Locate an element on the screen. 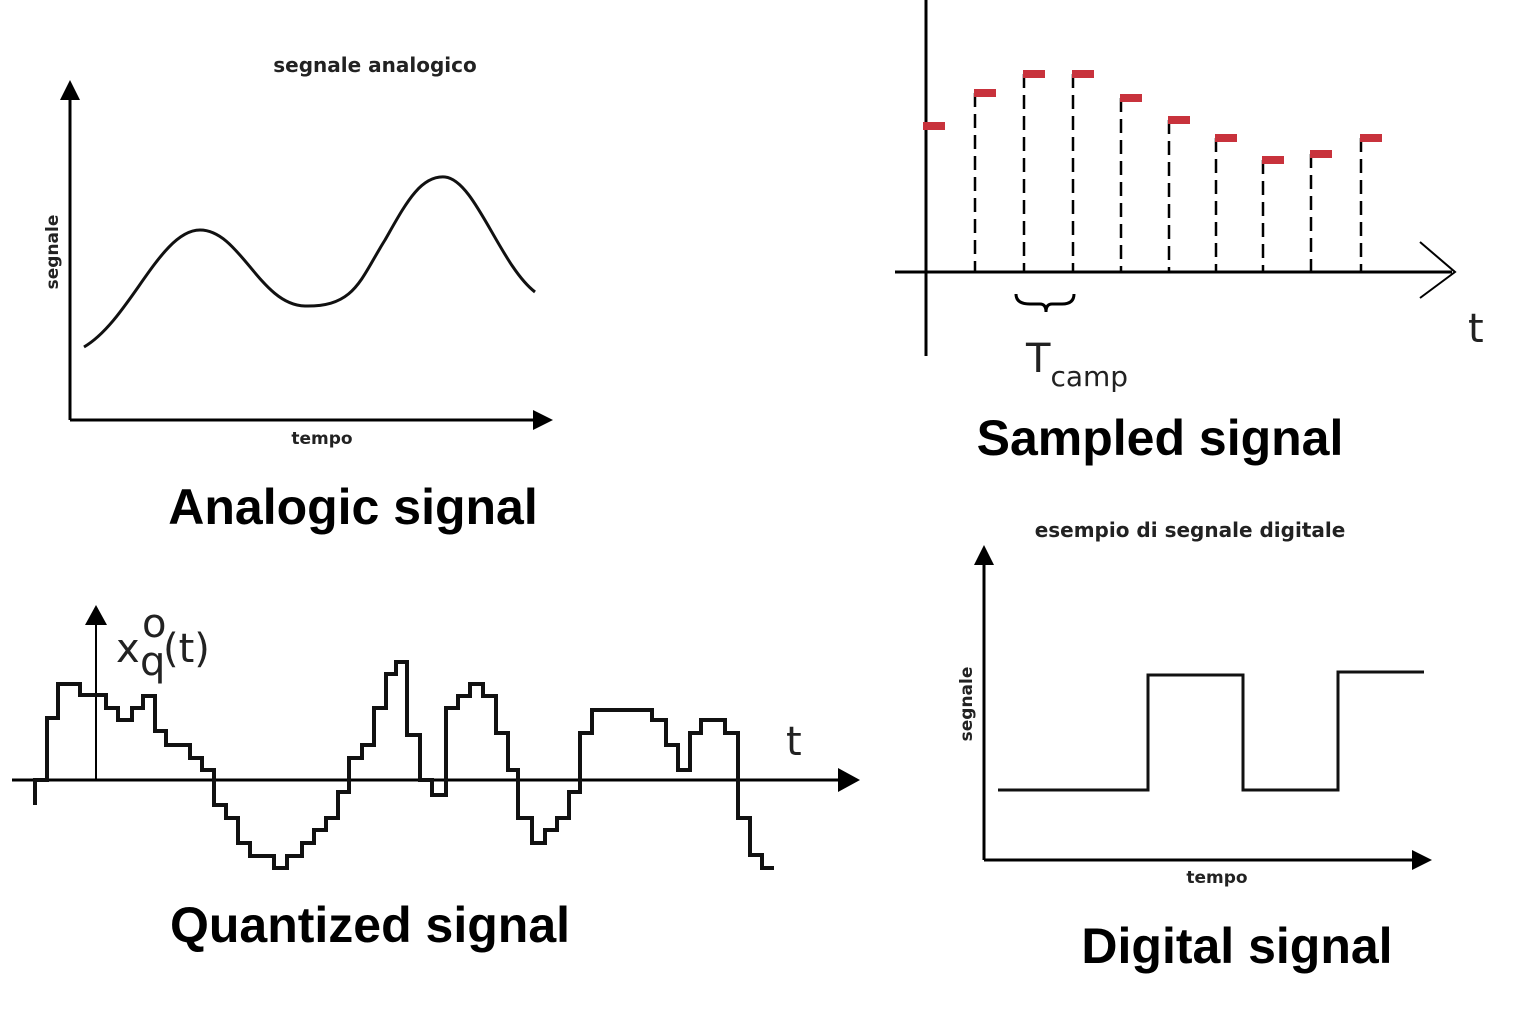 Image resolution: width=1534 pixels, height=1014 pixels. quantized-y-label: x is located at coordinates (128, 649).